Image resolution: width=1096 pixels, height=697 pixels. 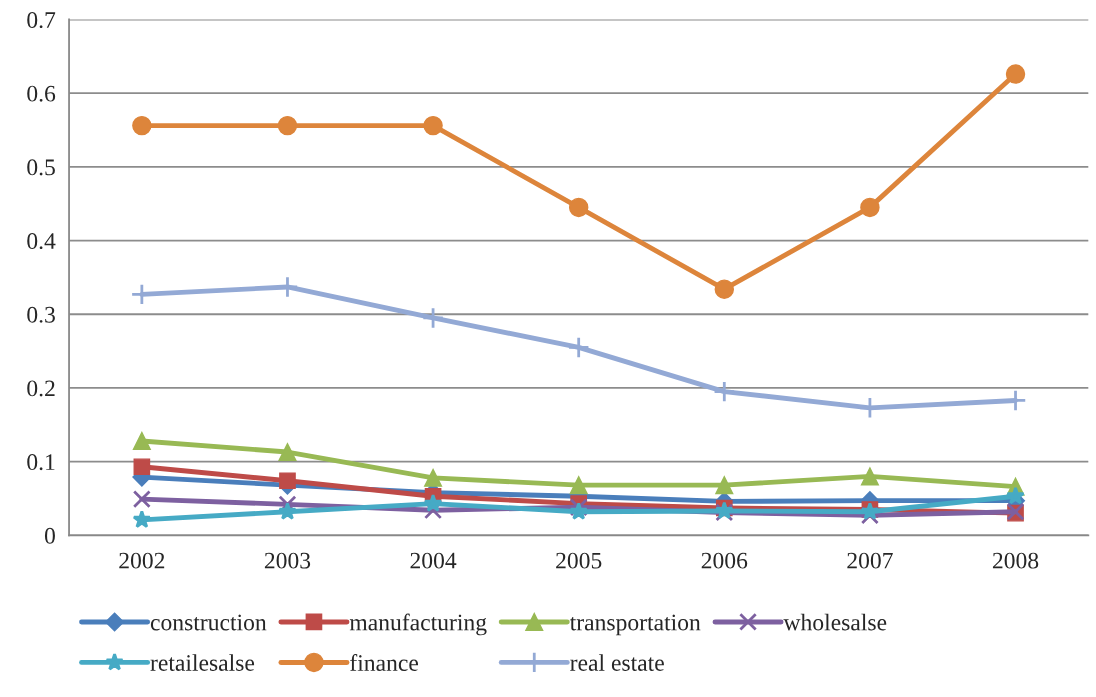 What do you see at coordinates (202, 662) in the screenshot?
I see `legend-label: retailesalse` at bounding box center [202, 662].